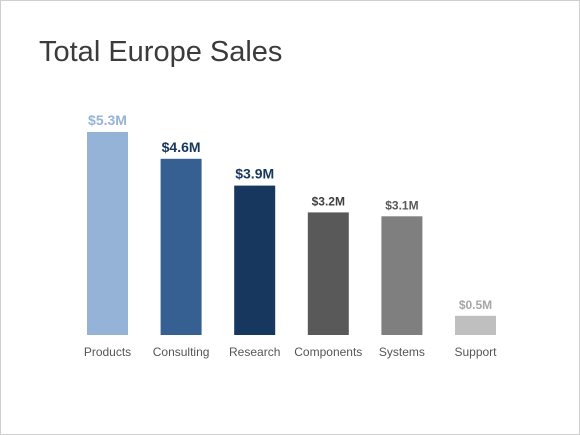 This screenshot has width=580, height=435. I want to click on bar-support, so click(475, 325).